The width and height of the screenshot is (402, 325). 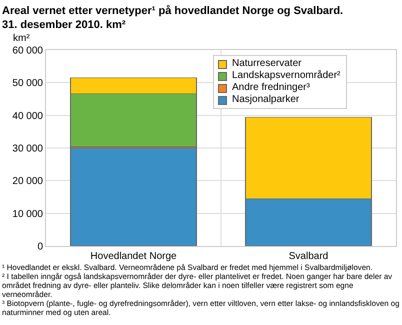 What do you see at coordinates (28, 51) in the screenshot?
I see `y-tick-label: 60 000` at bounding box center [28, 51].